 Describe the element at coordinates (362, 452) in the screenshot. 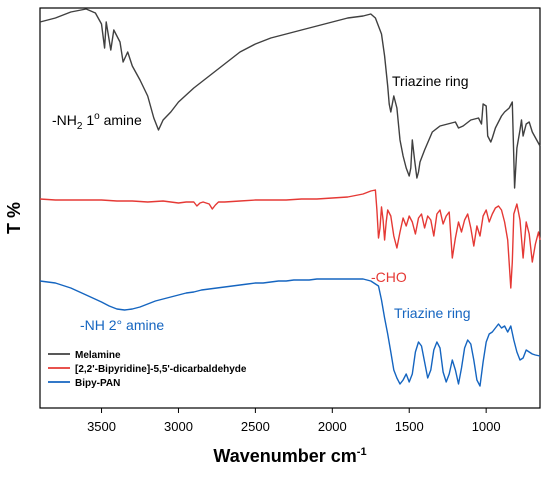

I see `x-axis-title-unit-sup: -1` at that location.